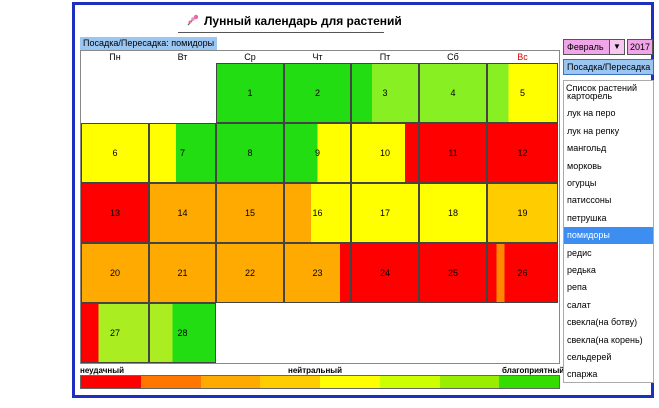 This screenshot has height=408, width=659. What do you see at coordinates (250, 57) in the screenshot?
I see `weekday-header: Ср` at bounding box center [250, 57].